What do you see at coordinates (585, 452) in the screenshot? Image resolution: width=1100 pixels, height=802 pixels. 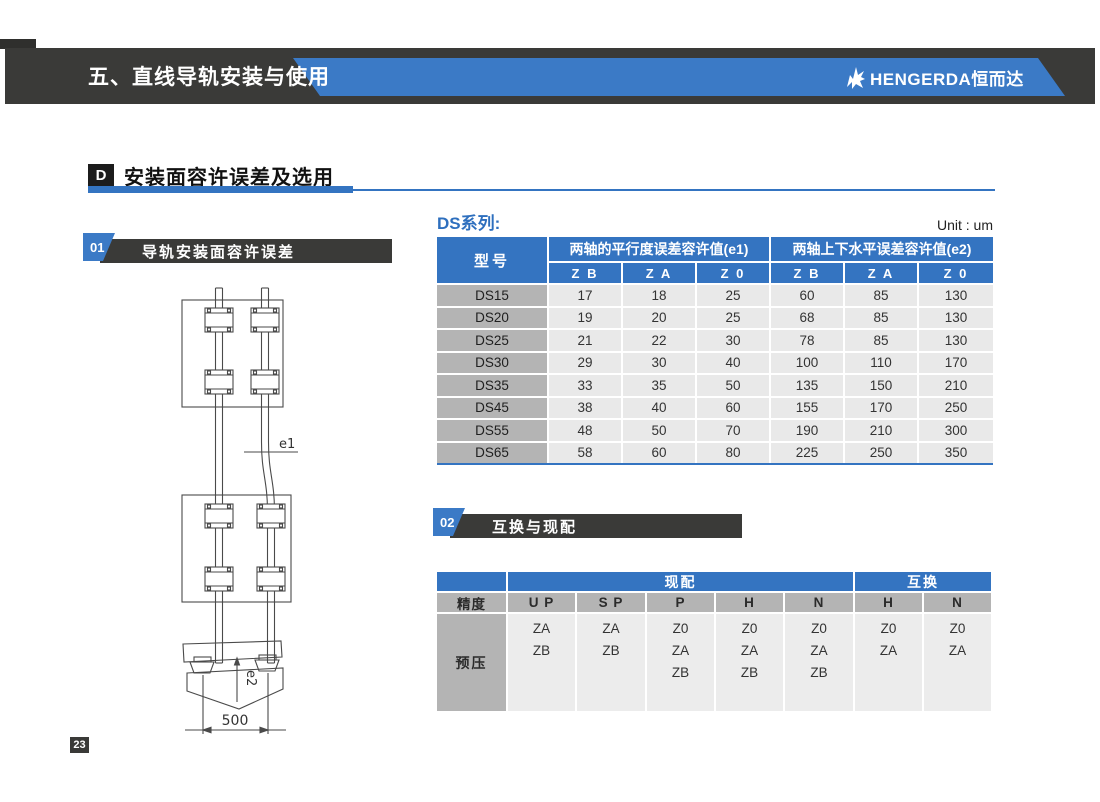 I see `value-cell: 58` at bounding box center [585, 452].